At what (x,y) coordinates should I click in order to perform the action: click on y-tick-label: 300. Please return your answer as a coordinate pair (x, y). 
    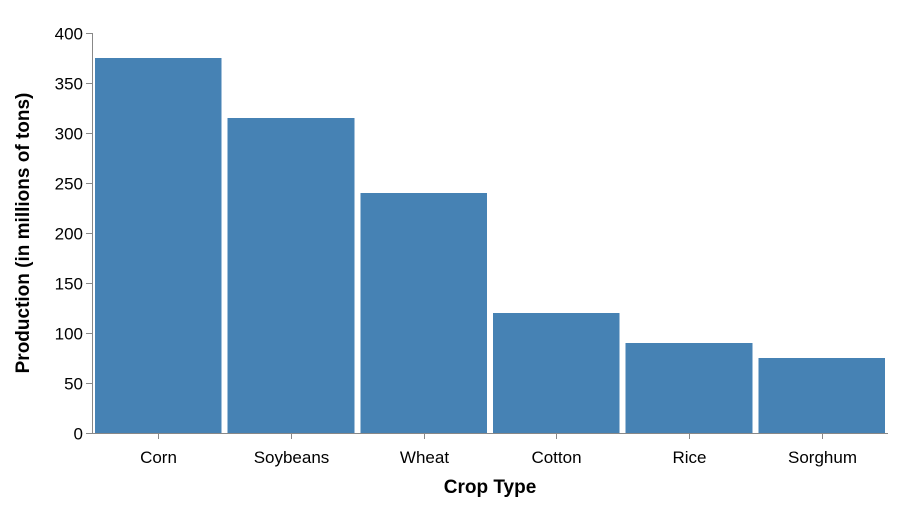
    Looking at the image, I should click on (69, 134).